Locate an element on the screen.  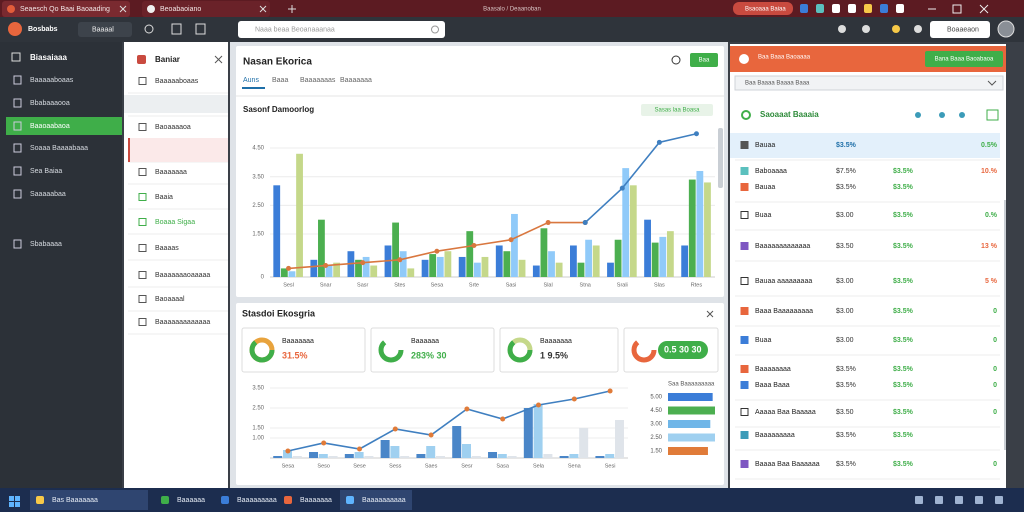
row-value: $3.00 is located at coordinates (845, 311).